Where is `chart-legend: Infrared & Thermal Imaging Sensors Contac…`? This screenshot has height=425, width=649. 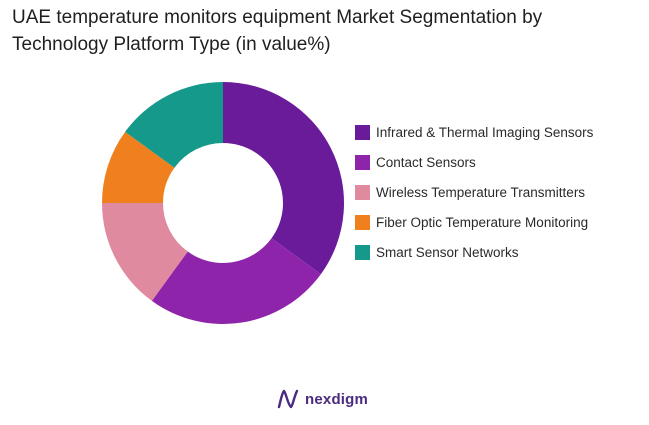 chart-legend: Infrared & Thermal Imaging Sensors Contac… is located at coordinates (474, 192).